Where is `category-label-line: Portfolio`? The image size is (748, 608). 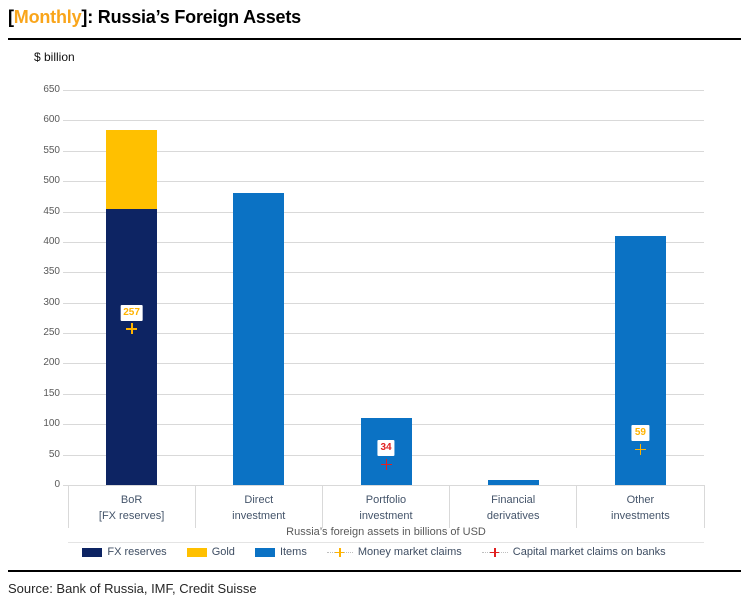
category-label-line: Portfolio is located at coordinates (386, 500).